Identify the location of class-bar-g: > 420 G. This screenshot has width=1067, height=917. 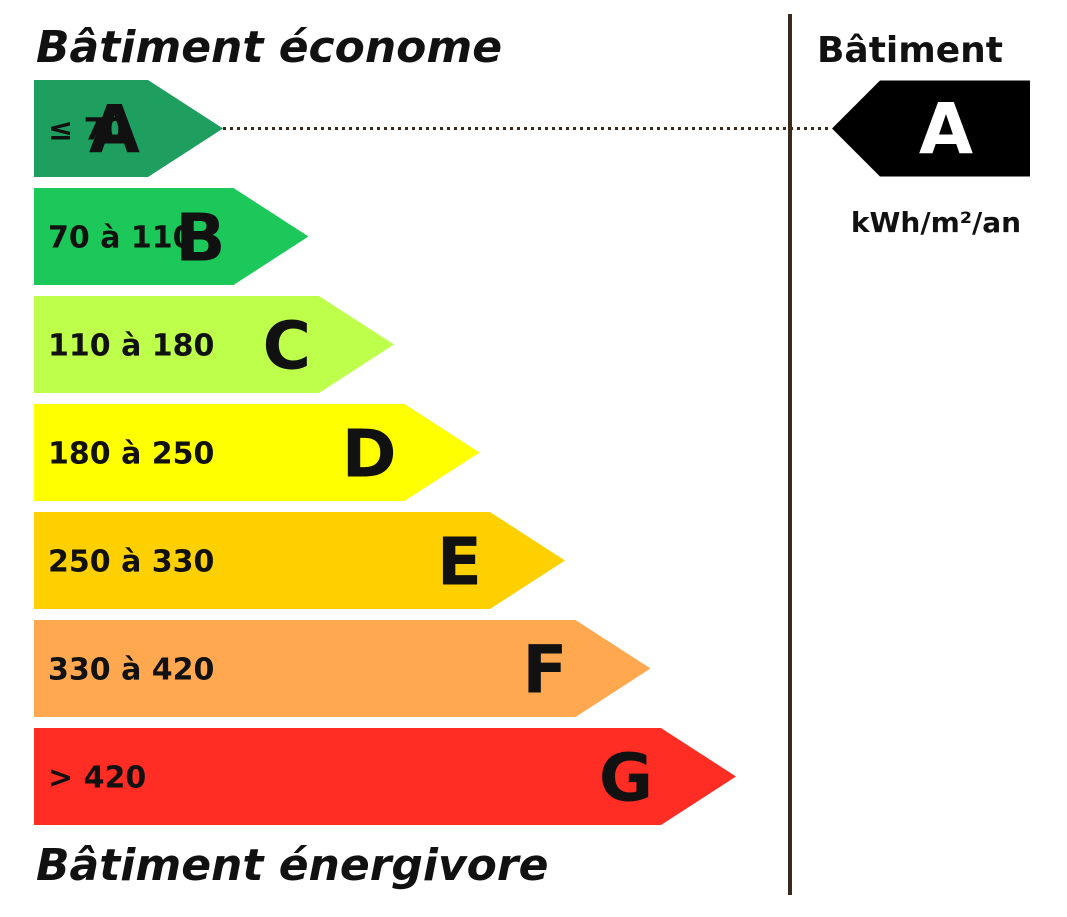
(385, 776).